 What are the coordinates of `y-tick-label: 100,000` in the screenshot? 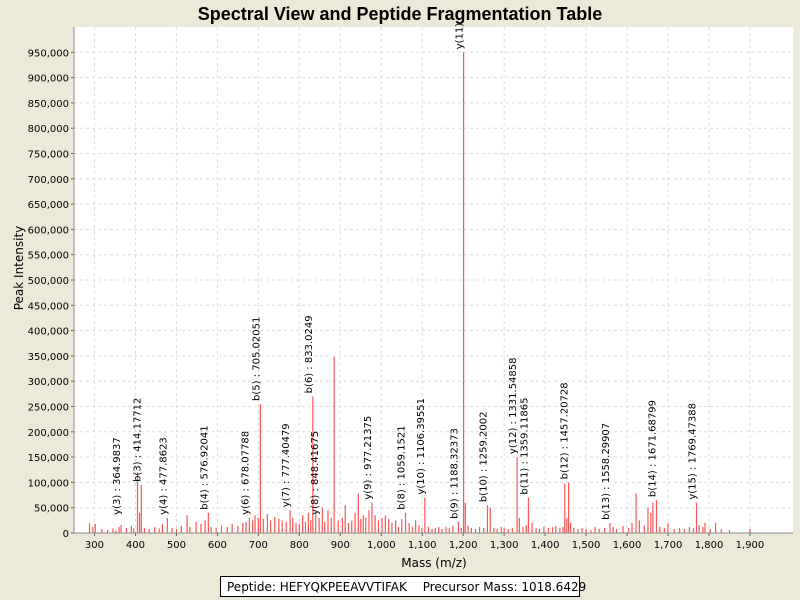 It's located at (48, 483).